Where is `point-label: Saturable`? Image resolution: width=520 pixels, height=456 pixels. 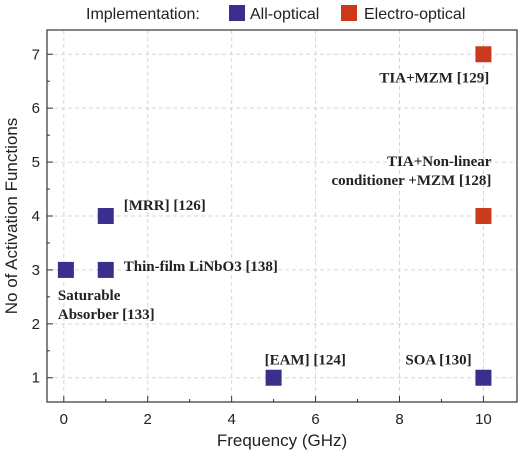
point-label: Saturable is located at coordinates (89, 296).